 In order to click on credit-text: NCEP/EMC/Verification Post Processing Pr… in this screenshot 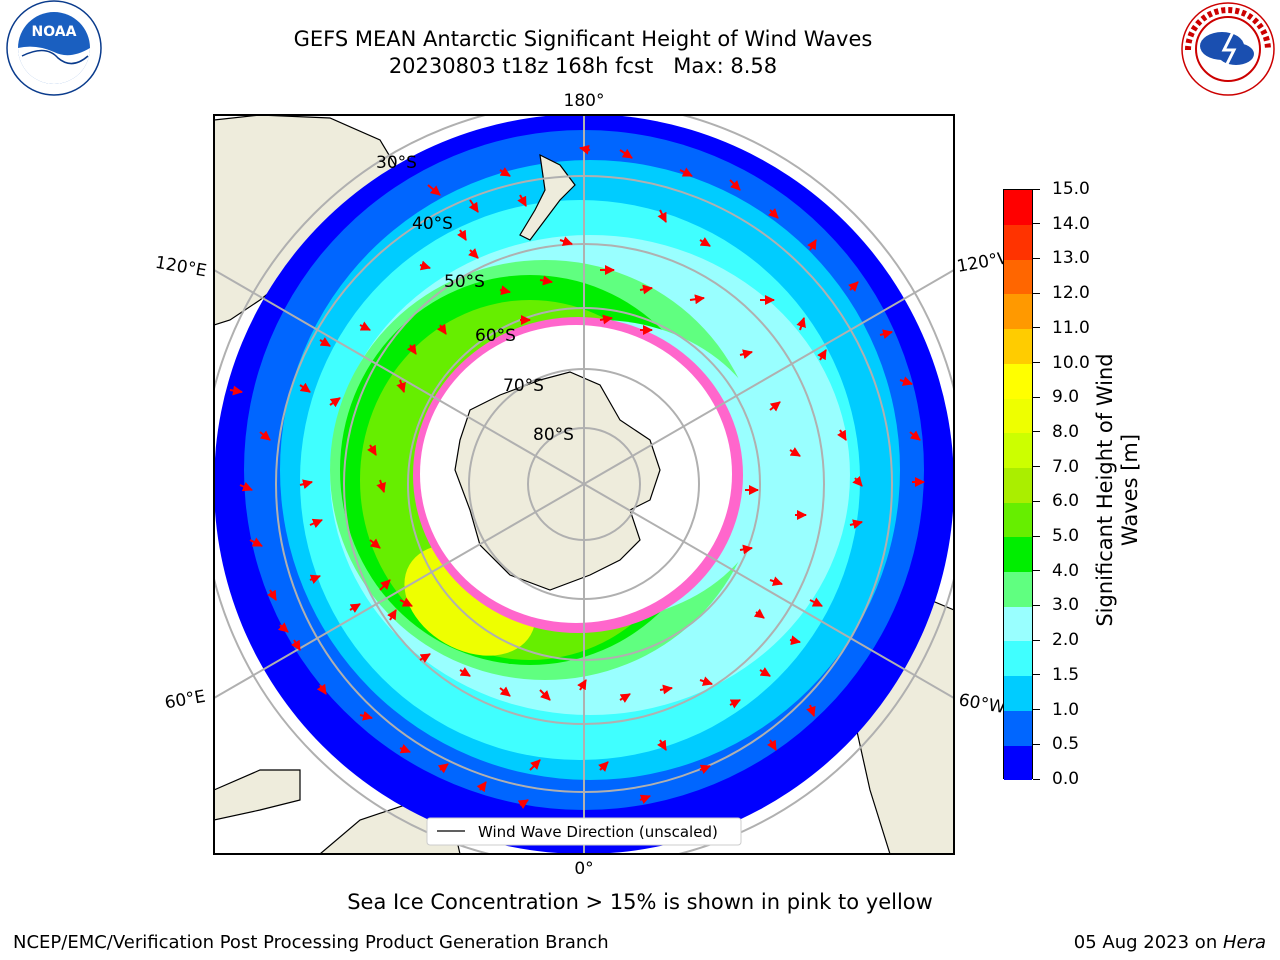, I will do `click(311, 942)`.